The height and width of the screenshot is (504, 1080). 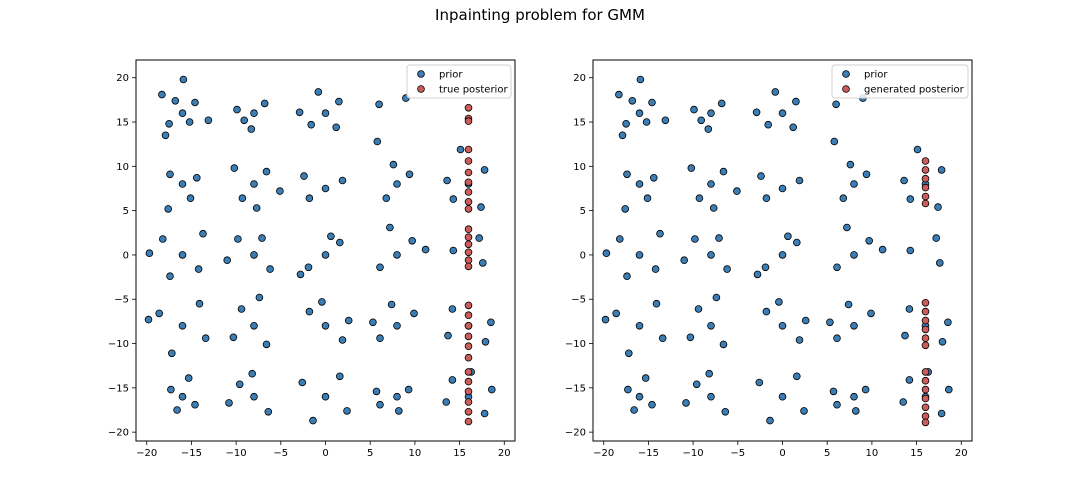 What do you see at coordinates (846, 89) in the screenshot?
I see `legend-marker` at bounding box center [846, 89].